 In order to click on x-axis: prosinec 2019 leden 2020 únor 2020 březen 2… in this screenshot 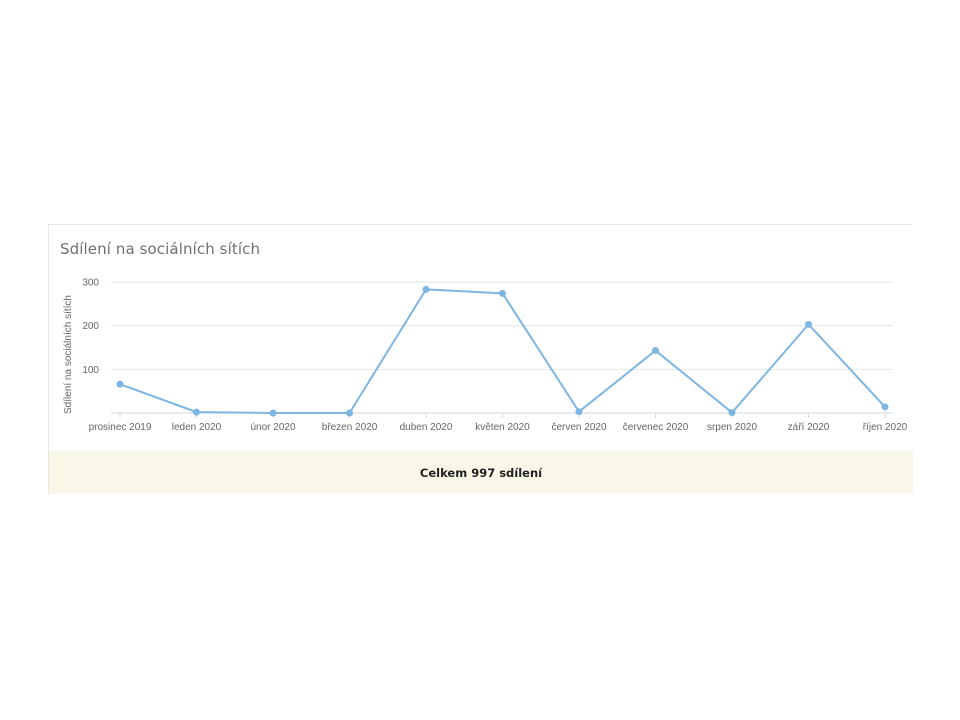, I will do `click(498, 422)`.